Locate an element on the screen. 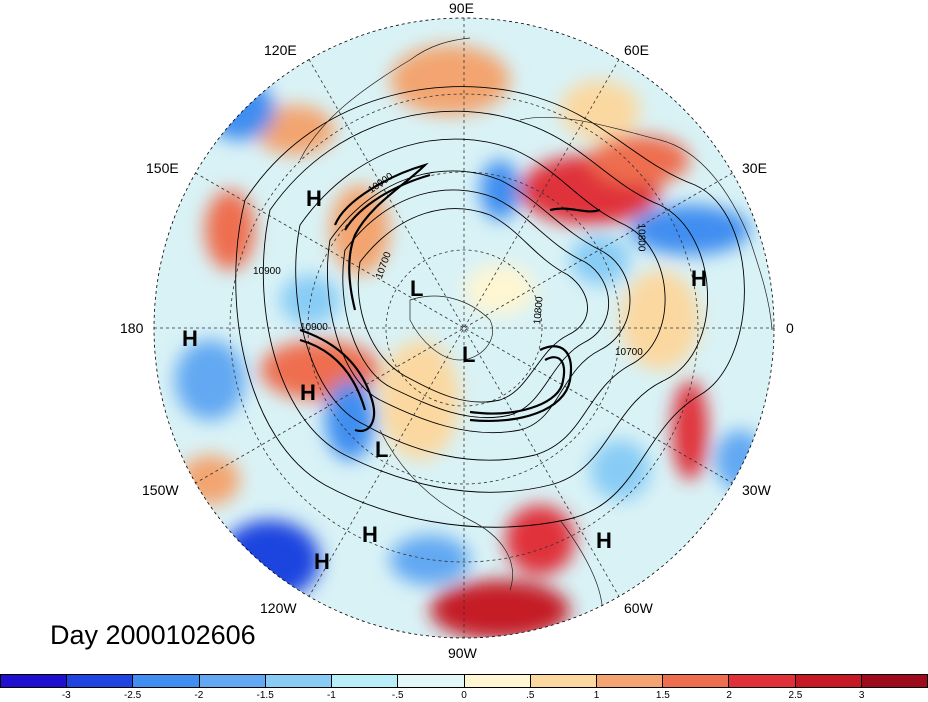  lon-label-120w: 120W is located at coordinates (278, 608).